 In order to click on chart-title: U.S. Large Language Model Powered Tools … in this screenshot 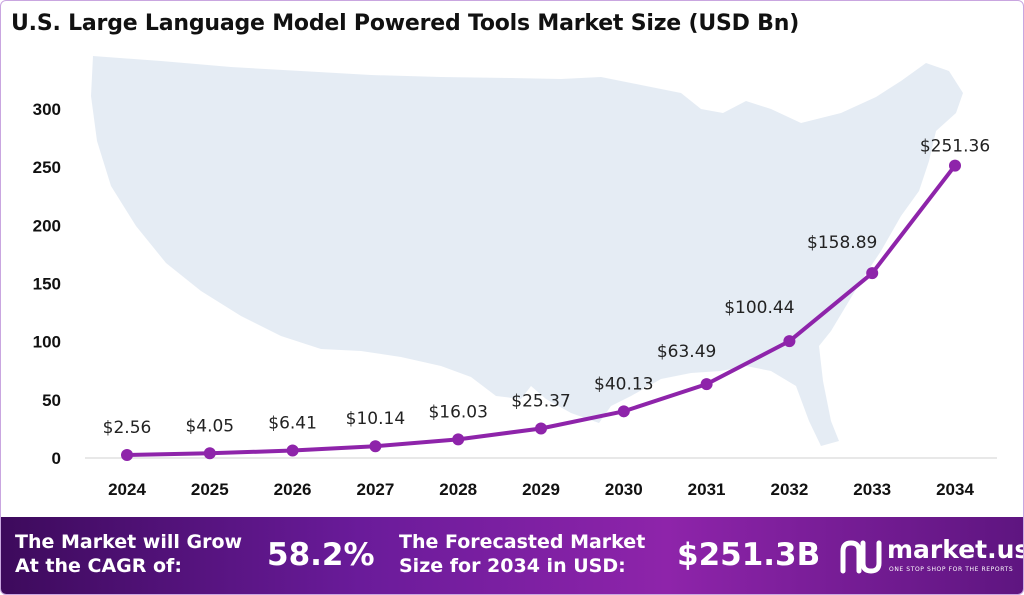, I will do `click(405, 23)`.